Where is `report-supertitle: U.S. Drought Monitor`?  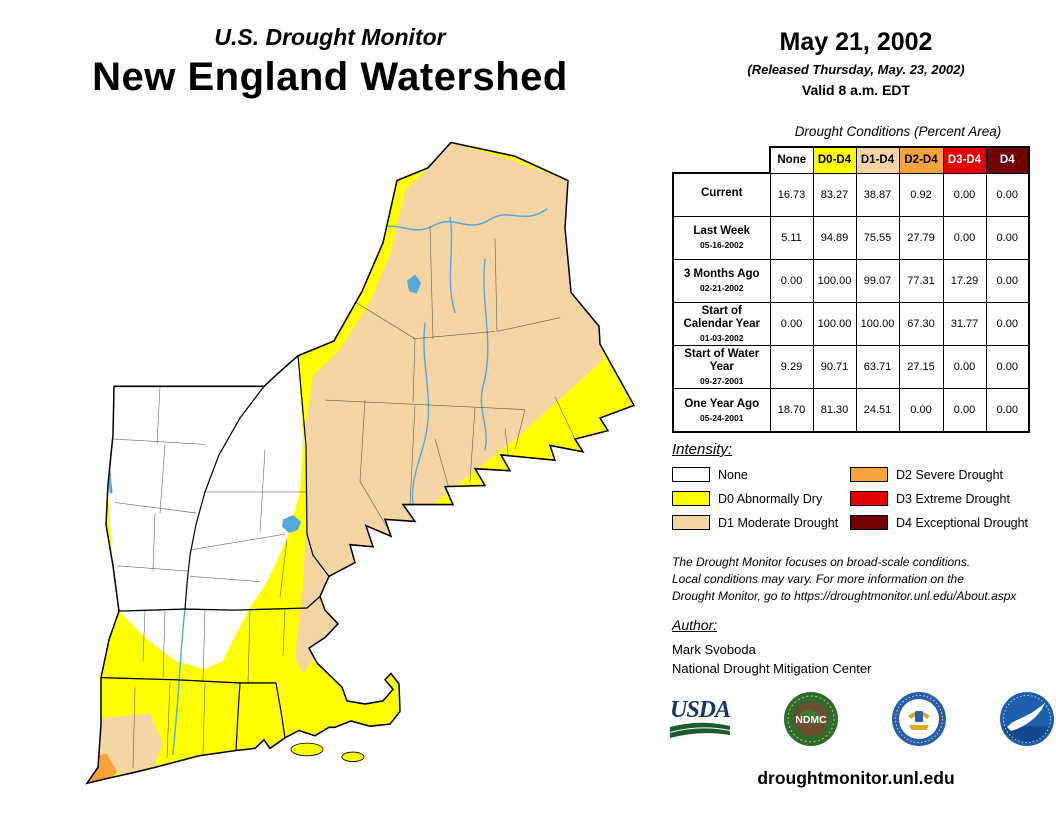
report-supertitle: U.S. Drought Monitor is located at coordinates (330, 37).